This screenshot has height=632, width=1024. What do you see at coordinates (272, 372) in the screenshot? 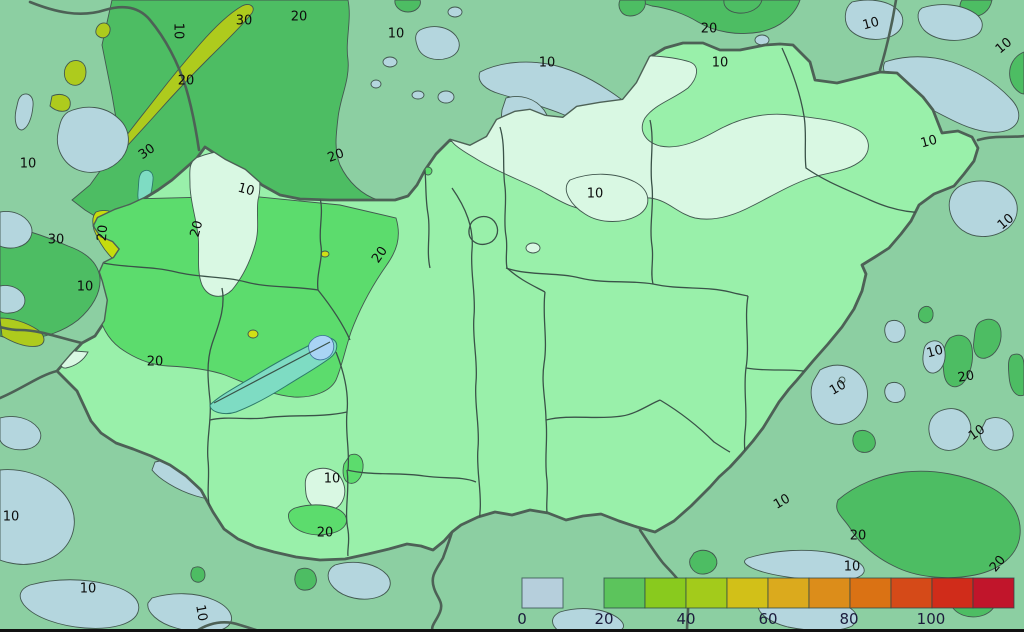
I see `county-line-through-lake` at bounding box center [272, 372].